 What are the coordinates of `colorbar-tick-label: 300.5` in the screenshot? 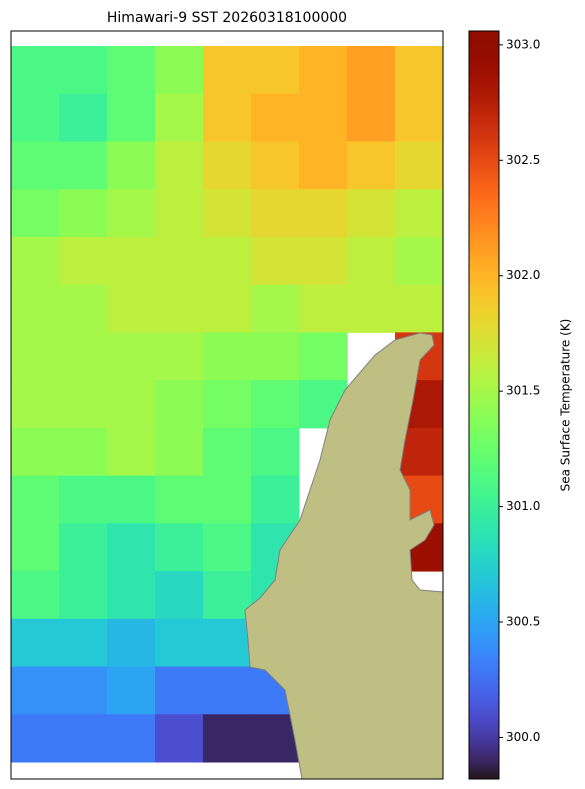 It's located at (523, 622).